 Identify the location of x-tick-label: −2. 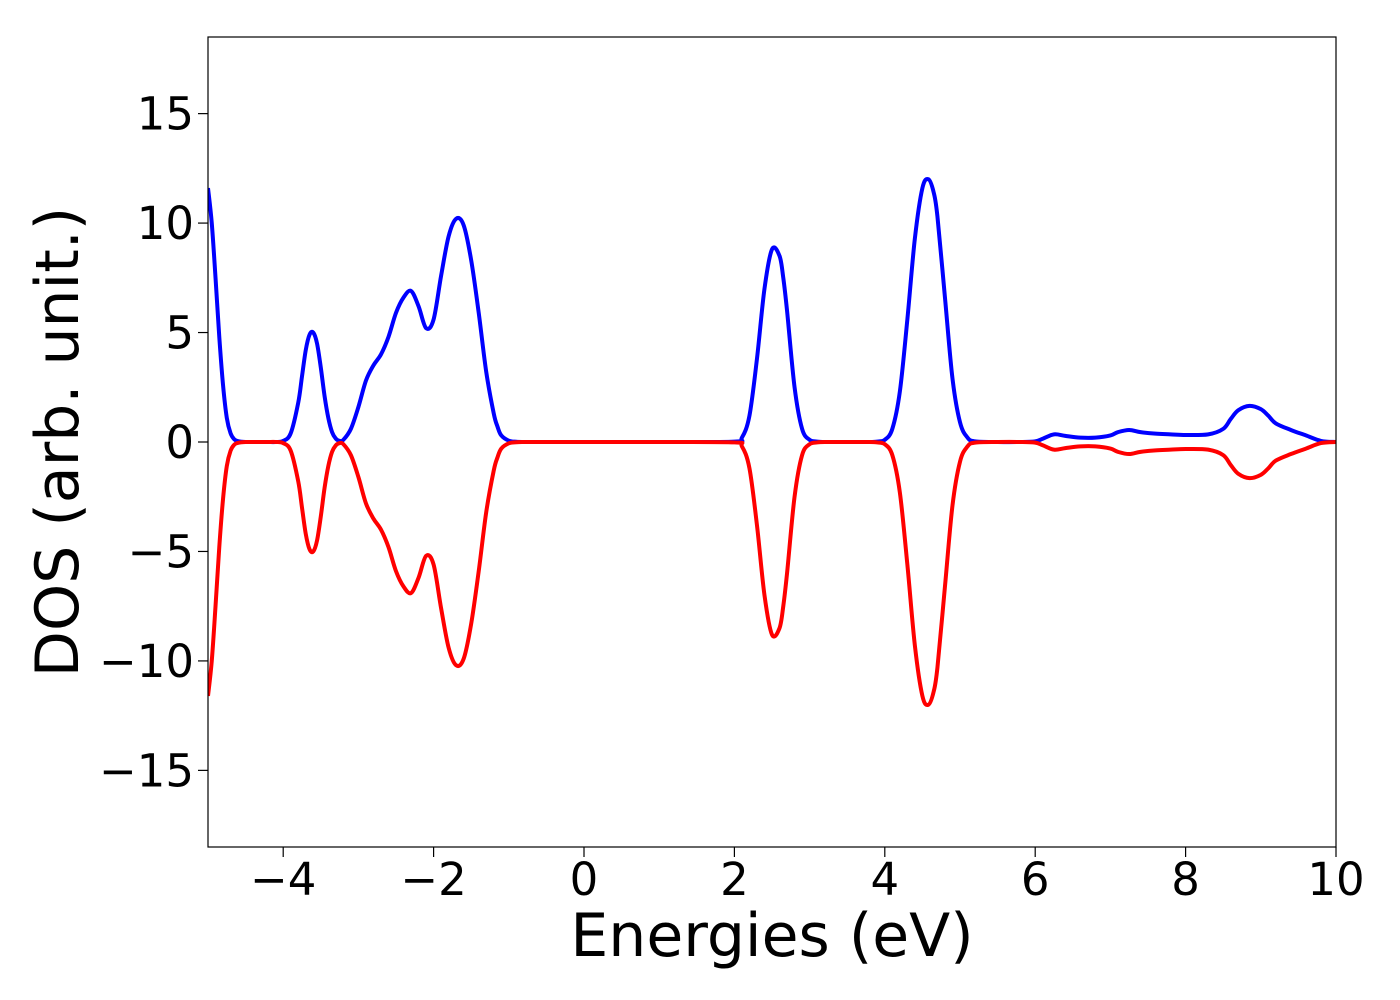
(433, 879).